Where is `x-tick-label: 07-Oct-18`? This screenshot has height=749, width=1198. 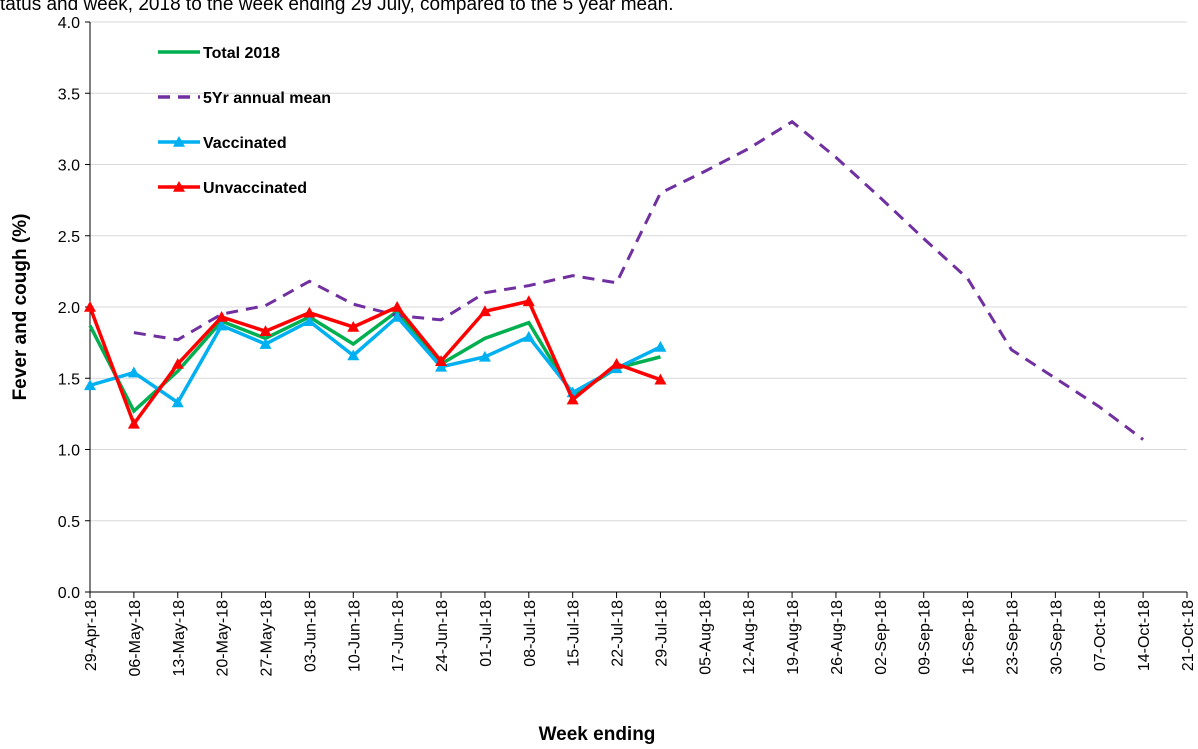
x-tick-label: 07-Oct-18 is located at coordinates (1100, 635).